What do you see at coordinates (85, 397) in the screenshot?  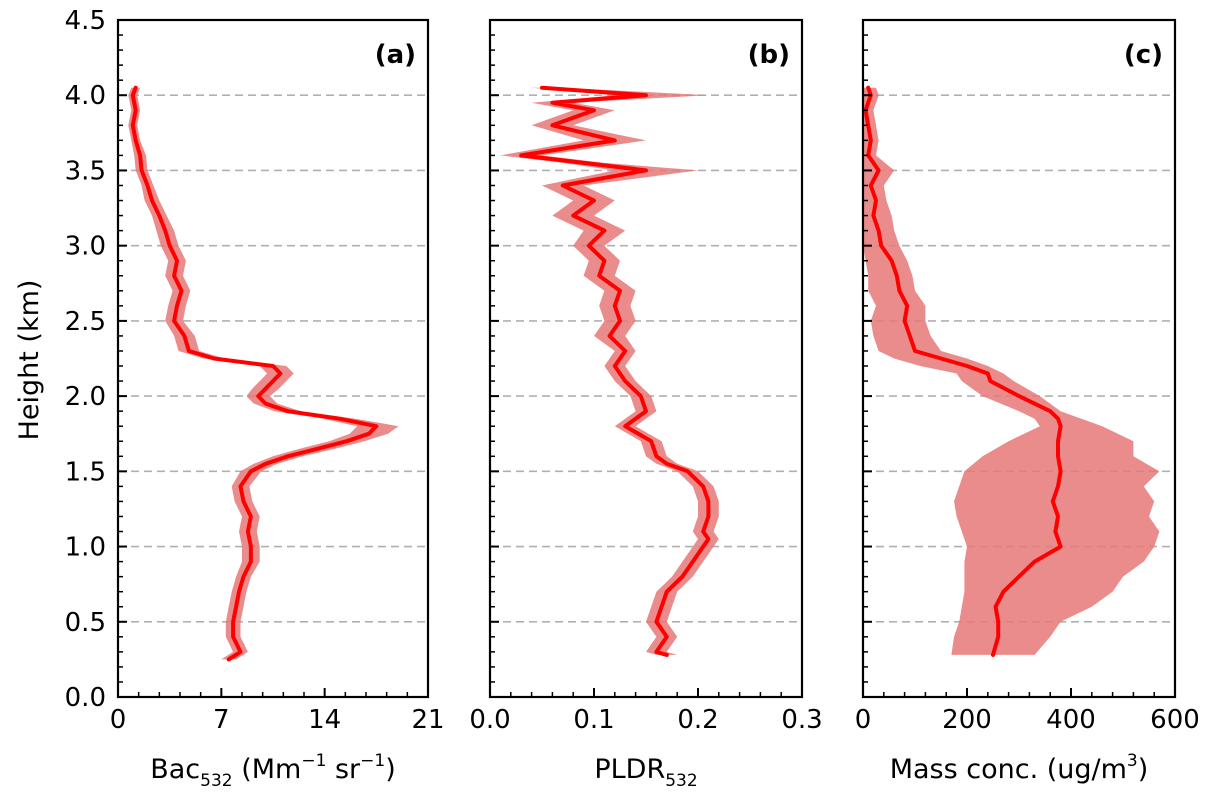 I see `y-tick-label: 2.0` at bounding box center [85, 397].